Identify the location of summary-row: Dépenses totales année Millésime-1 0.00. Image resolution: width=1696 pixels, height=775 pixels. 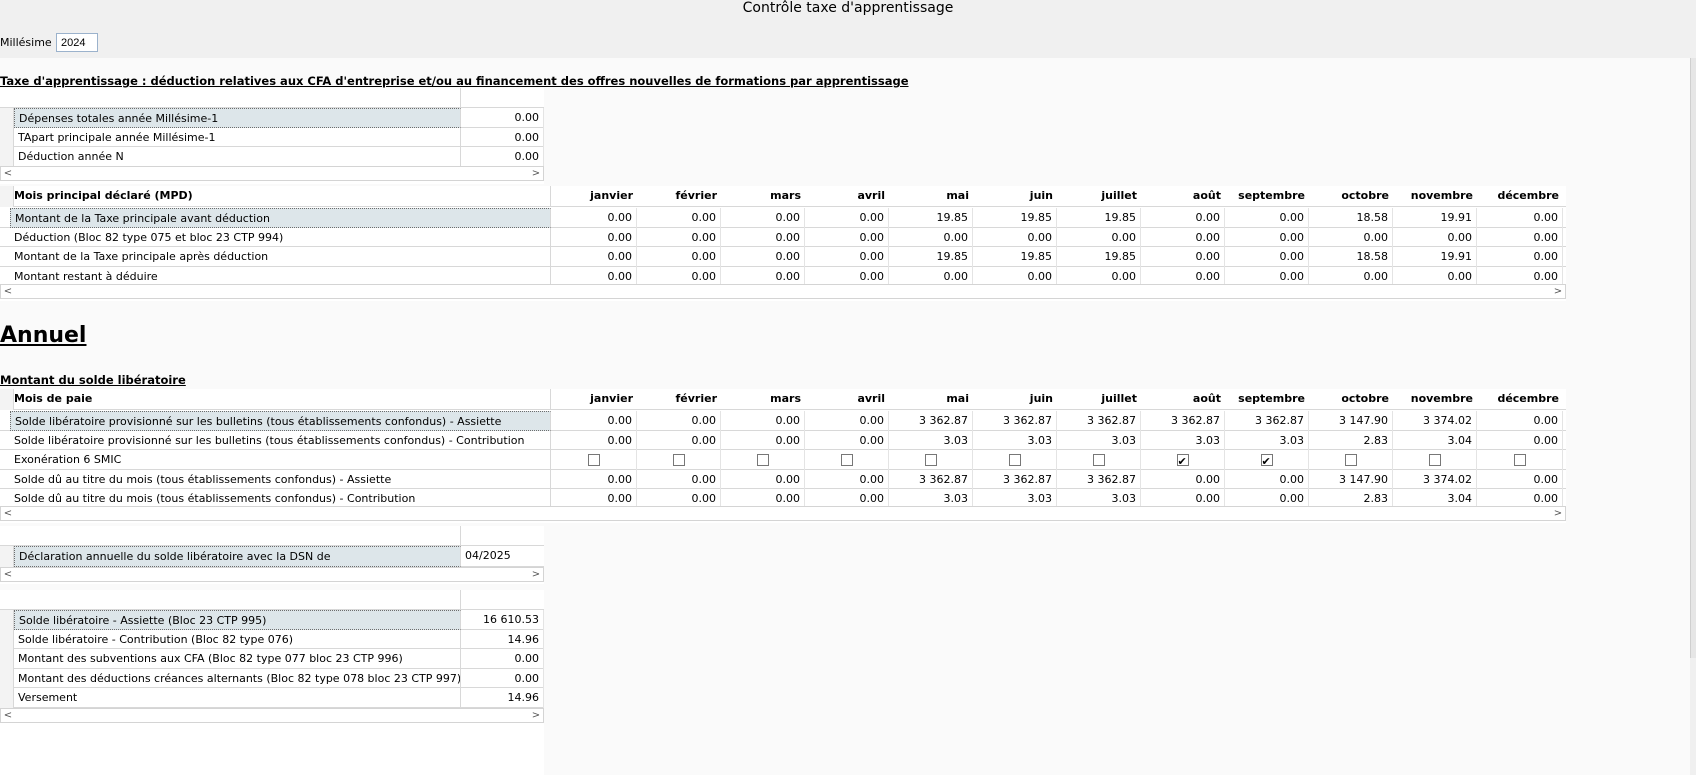
(272, 118).